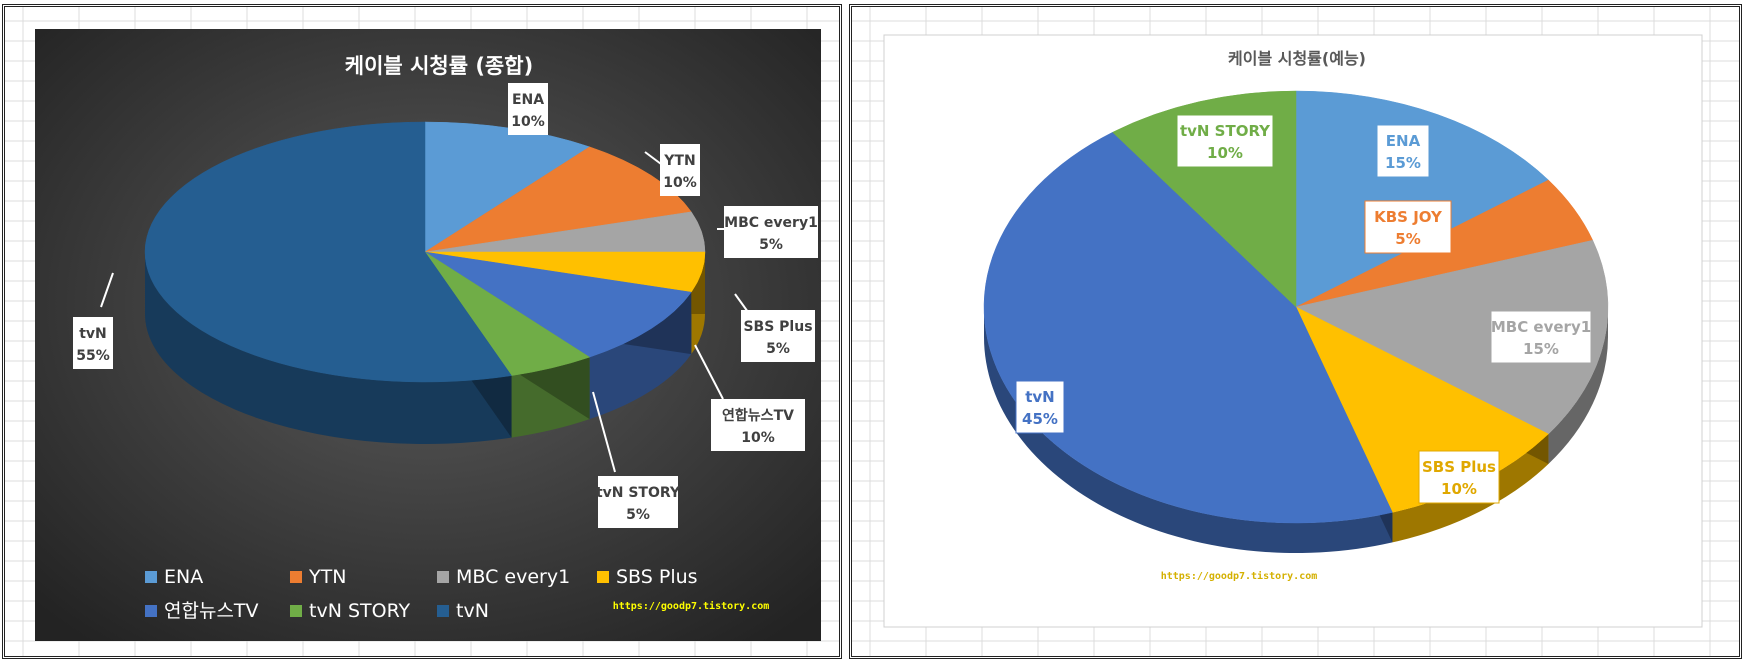 The image size is (1744, 664). What do you see at coordinates (758, 415) in the screenshot?
I see `data-label-category: 연합뉴스TV` at bounding box center [758, 415].